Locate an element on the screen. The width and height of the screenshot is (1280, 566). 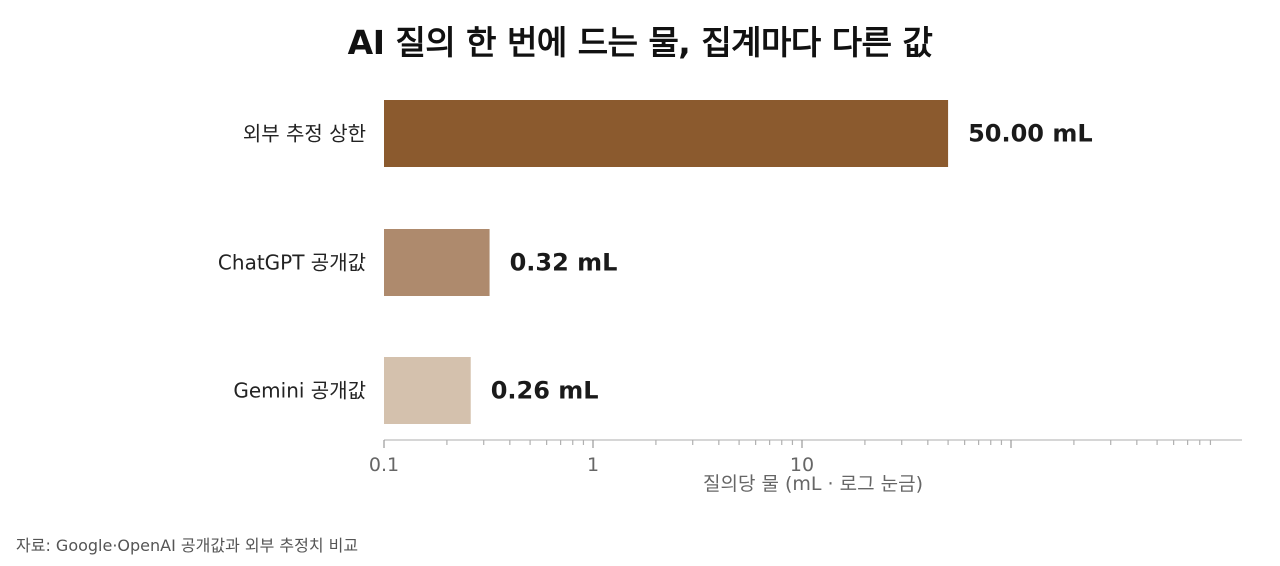
category-label: 외부 추정 상한 is located at coordinates (304, 134).